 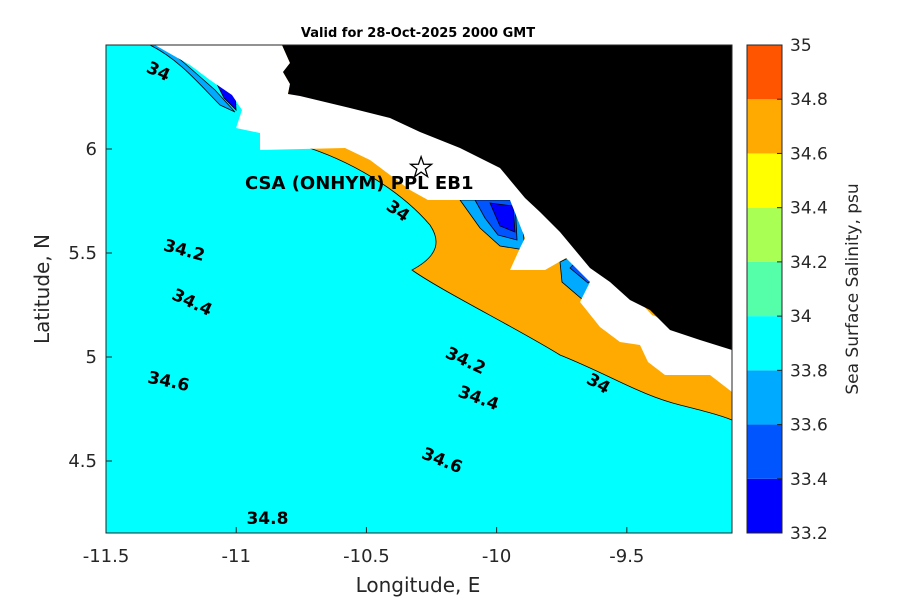 What do you see at coordinates (801, 46) in the screenshot?
I see `colorbar-tick-label: 35` at bounding box center [801, 46].